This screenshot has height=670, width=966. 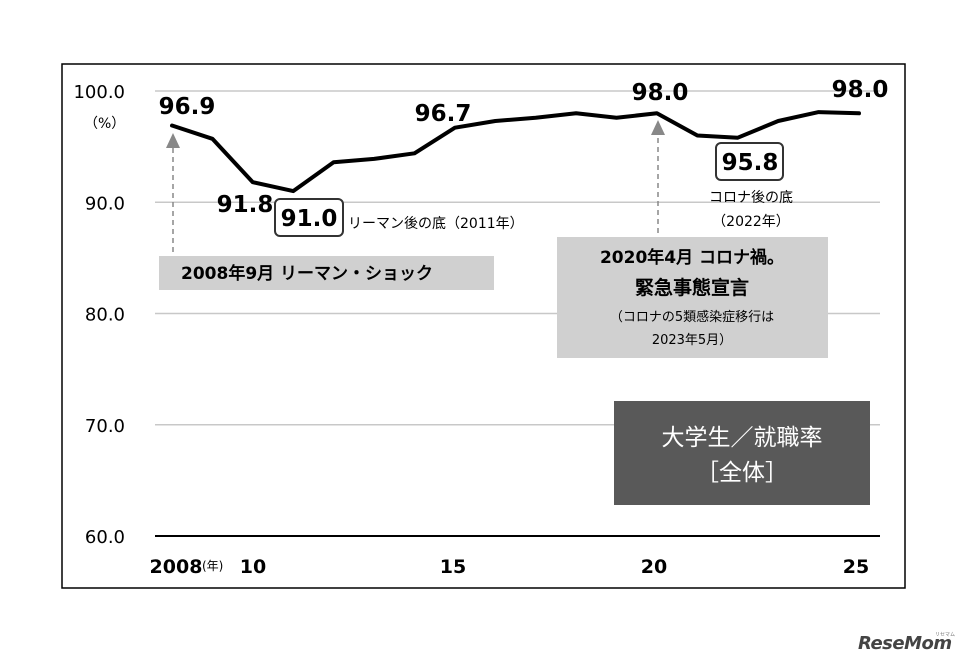 I want to click on lehman-bottom-value-box, so click(x=309, y=217).